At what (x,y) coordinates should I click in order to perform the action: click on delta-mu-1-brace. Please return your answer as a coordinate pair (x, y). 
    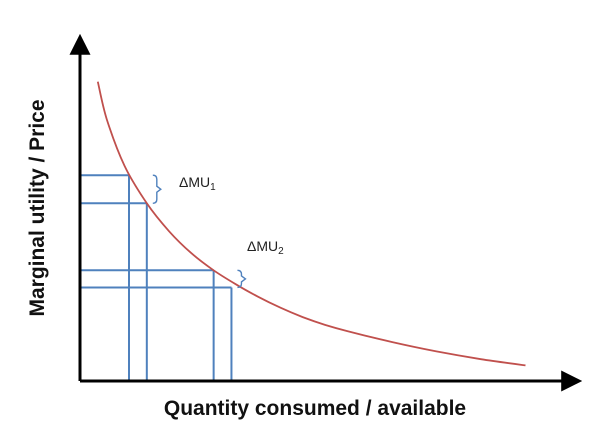
    Looking at the image, I should click on (157, 189).